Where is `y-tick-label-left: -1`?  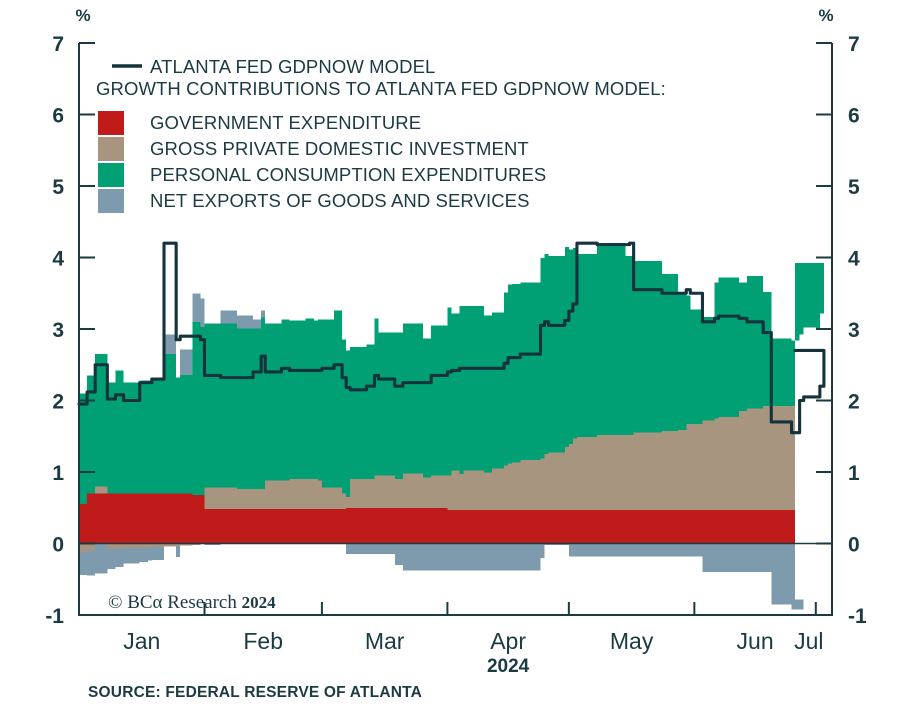
y-tick-label-left: -1 is located at coordinates (54, 616).